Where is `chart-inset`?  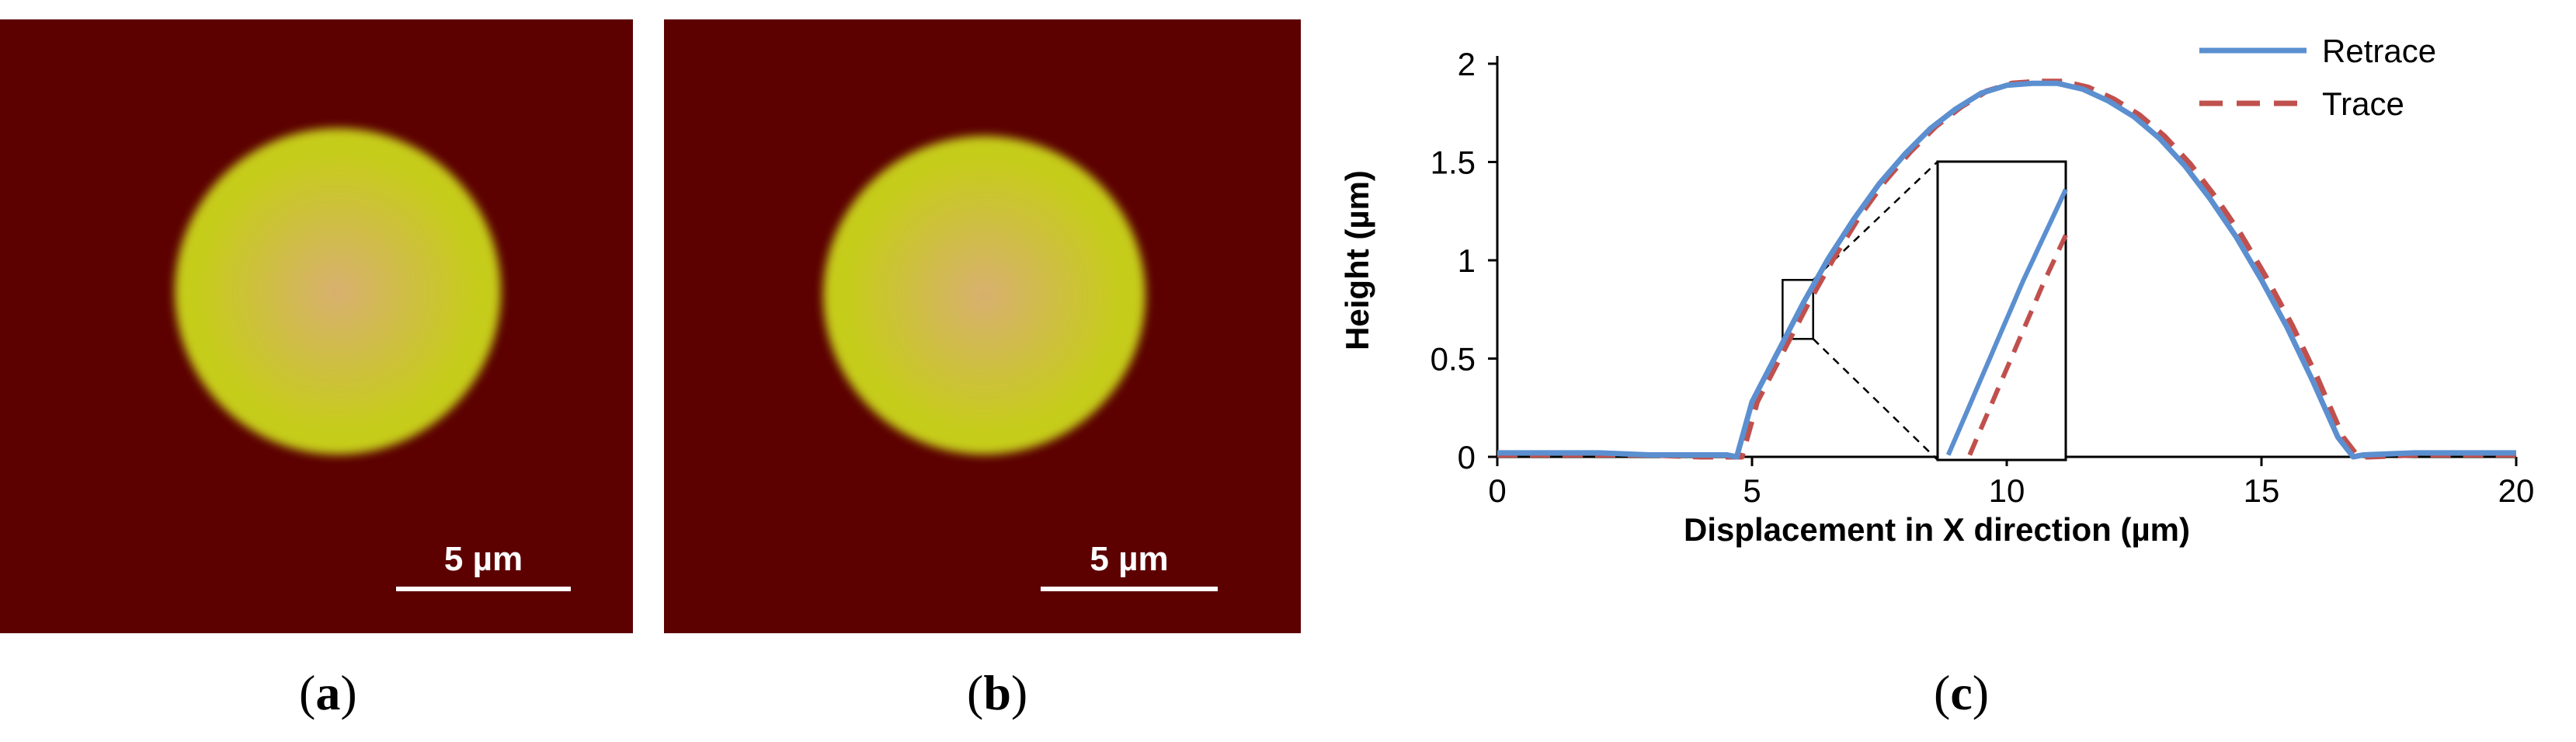 chart-inset is located at coordinates (1925, 311).